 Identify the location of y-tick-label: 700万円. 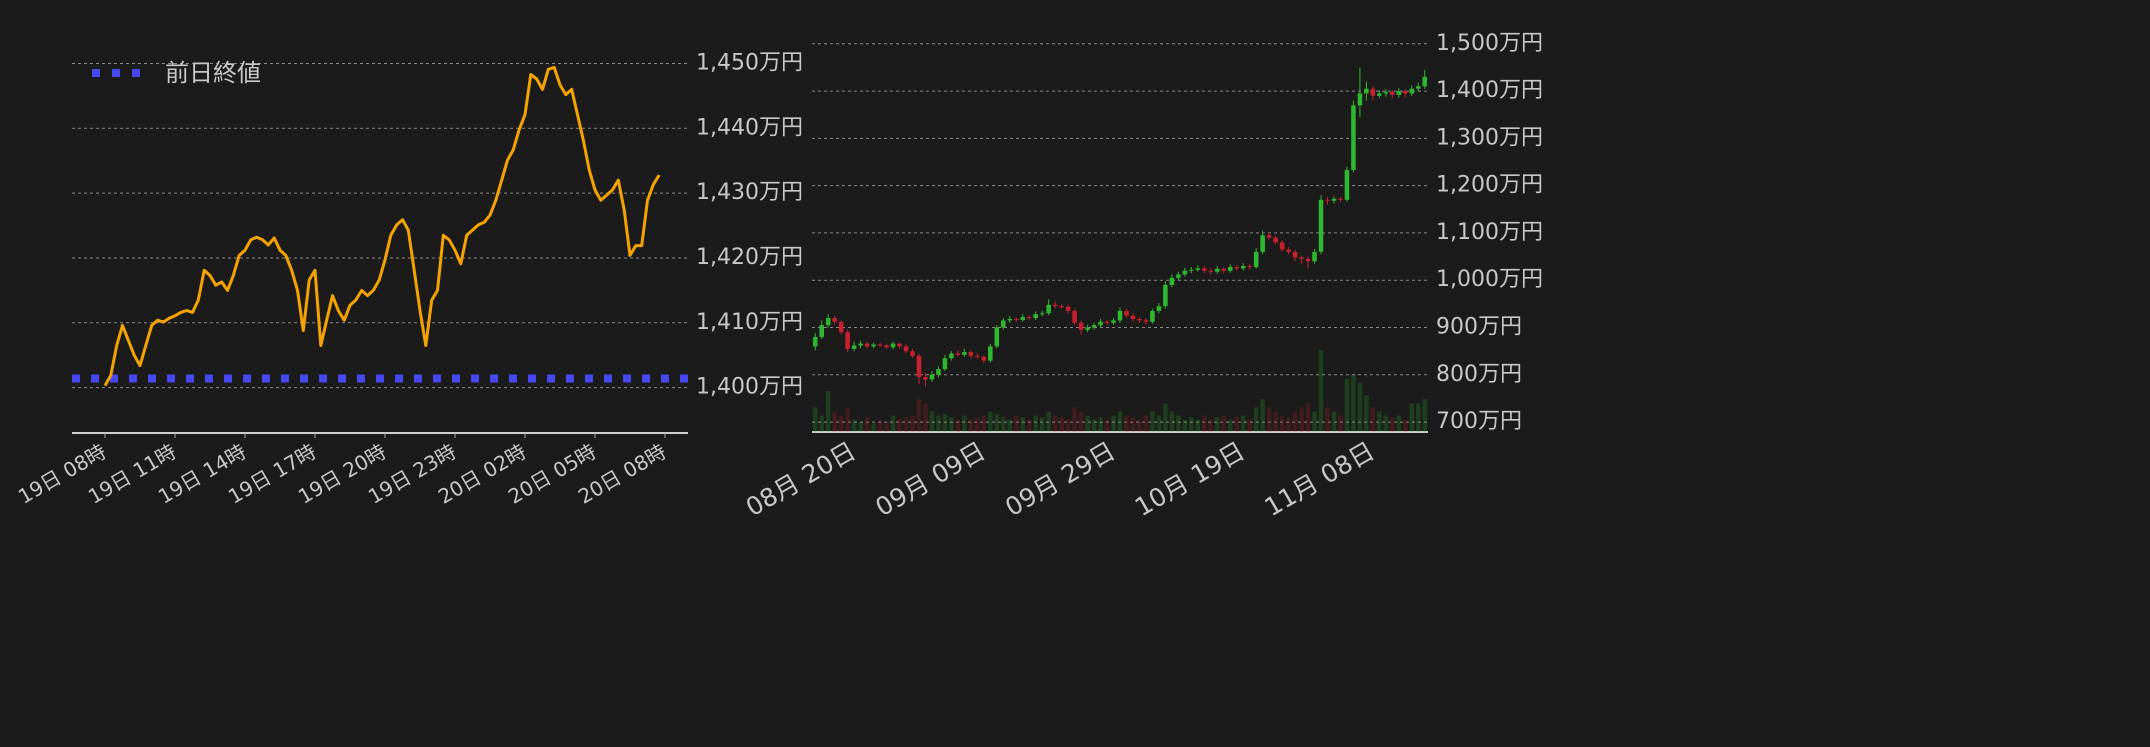
(1479, 421).